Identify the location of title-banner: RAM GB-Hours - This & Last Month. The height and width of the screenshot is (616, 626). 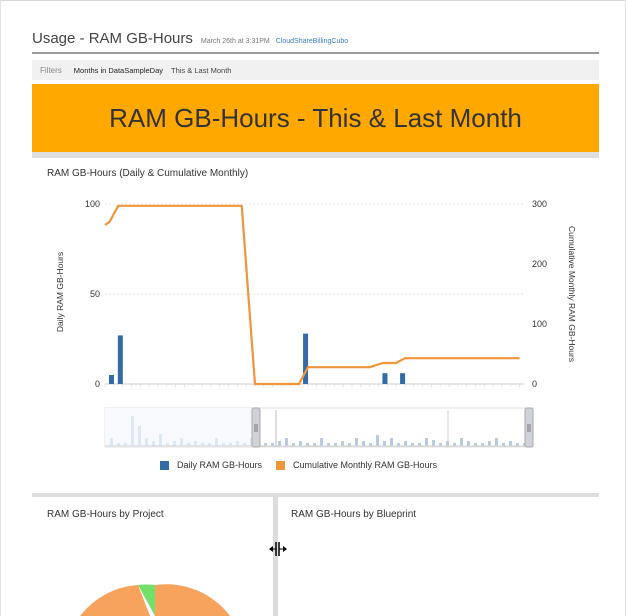
(315, 118).